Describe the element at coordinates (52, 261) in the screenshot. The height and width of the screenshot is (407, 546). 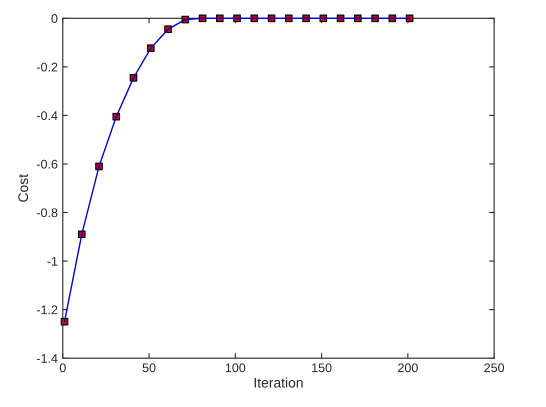
I see `y-tick-label: -1` at that location.